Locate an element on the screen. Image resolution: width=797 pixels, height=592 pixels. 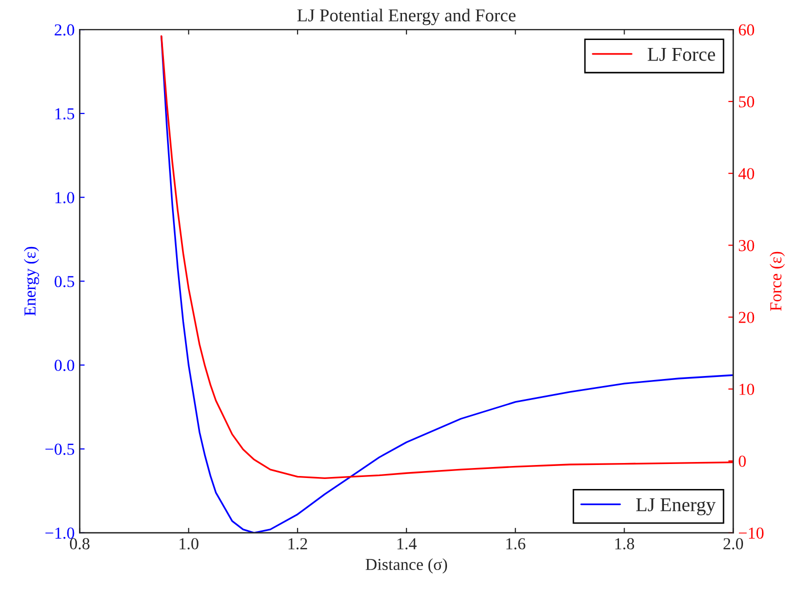
x-tick-label: 0.8 is located at coordinates (80, 544).